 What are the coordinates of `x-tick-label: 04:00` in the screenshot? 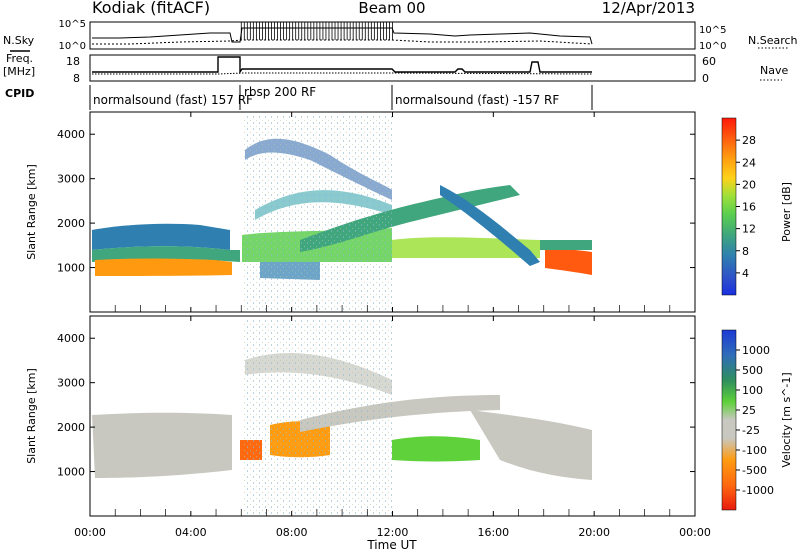 It's located at (191, 532).